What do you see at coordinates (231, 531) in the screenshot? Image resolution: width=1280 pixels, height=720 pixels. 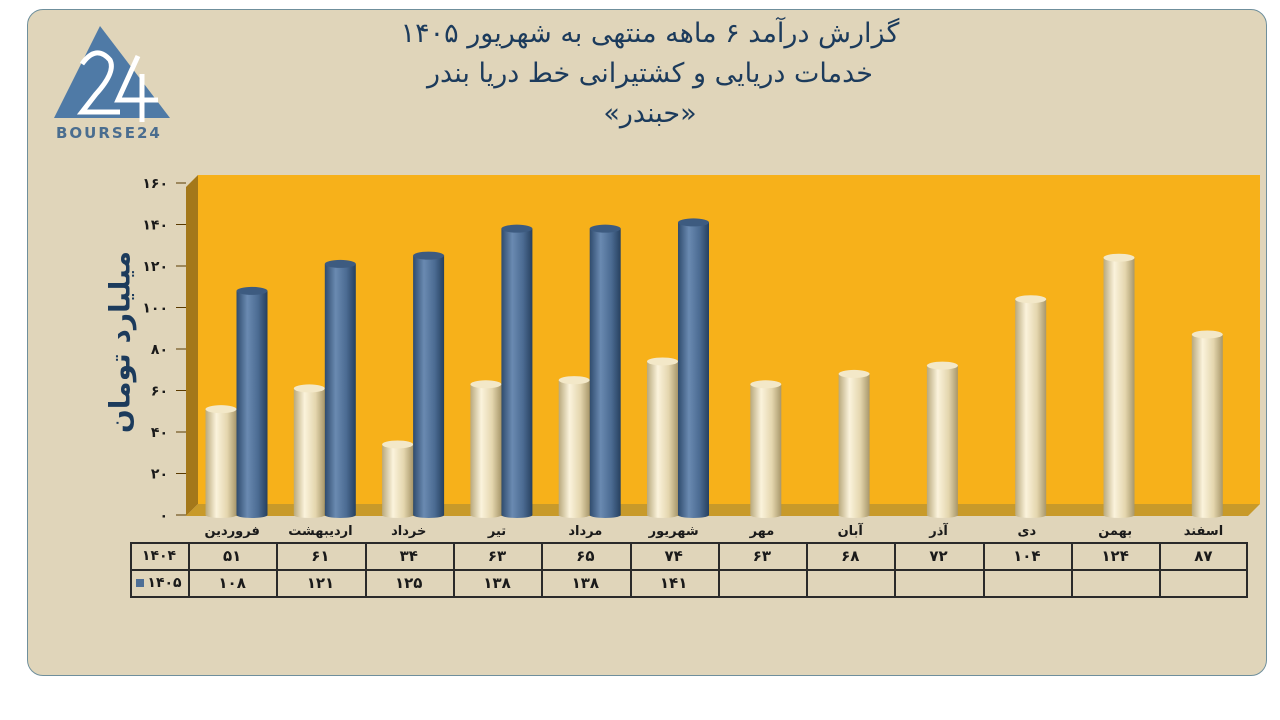 I see `x-category-label: فروردین` at bounding box center [231, 531].